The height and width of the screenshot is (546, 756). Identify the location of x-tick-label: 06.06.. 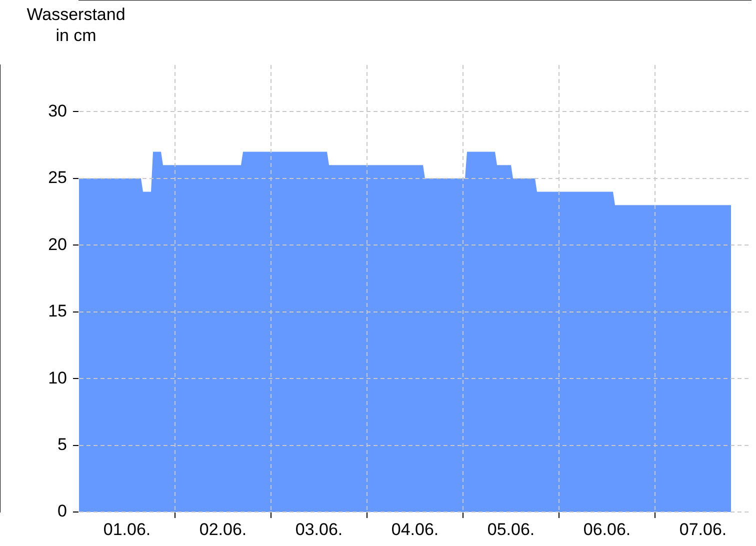
(607, 529).